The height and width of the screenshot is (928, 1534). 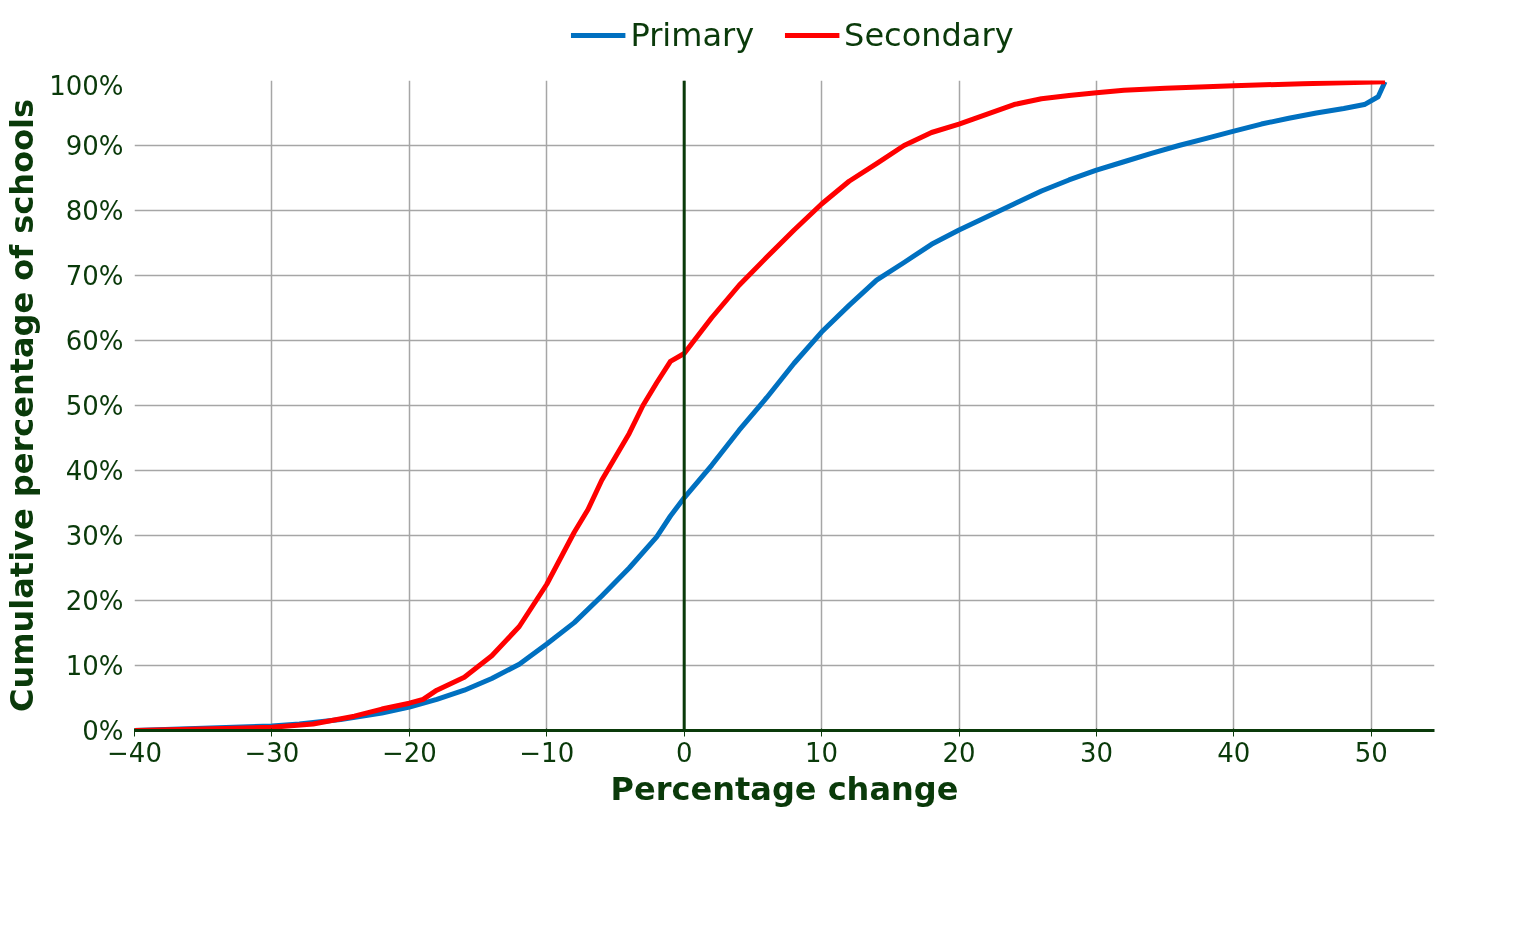 What do you see at coordinates (547, 752) in the screenshot?
I see `x-tick-label: −10` at bounding box center [547, 752].